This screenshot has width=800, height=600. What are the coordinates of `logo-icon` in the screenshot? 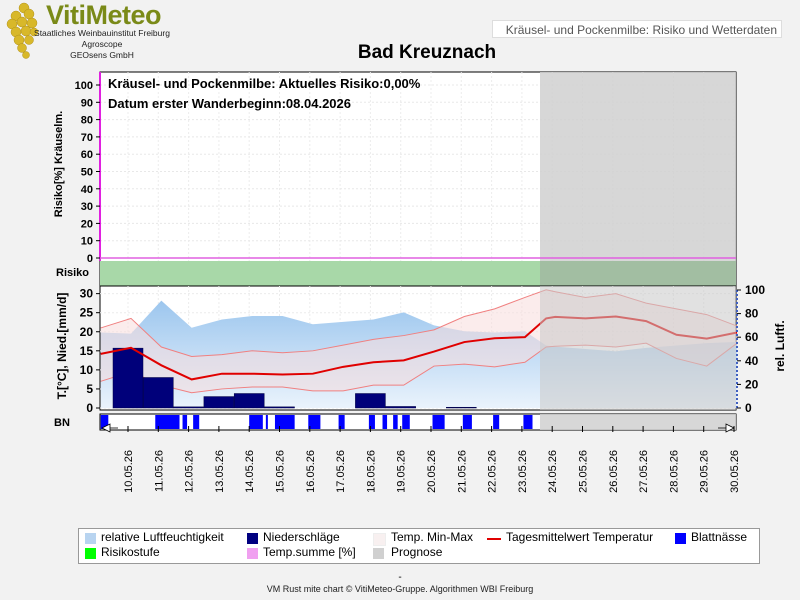 It's located at (24, 32).